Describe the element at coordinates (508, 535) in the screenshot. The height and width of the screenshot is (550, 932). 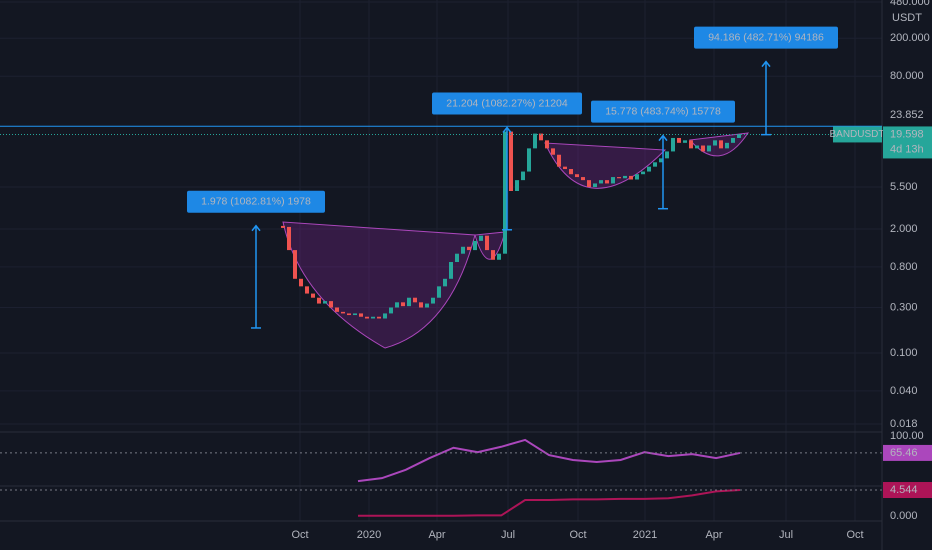
I see `x-tick-label: Jul` at that location.